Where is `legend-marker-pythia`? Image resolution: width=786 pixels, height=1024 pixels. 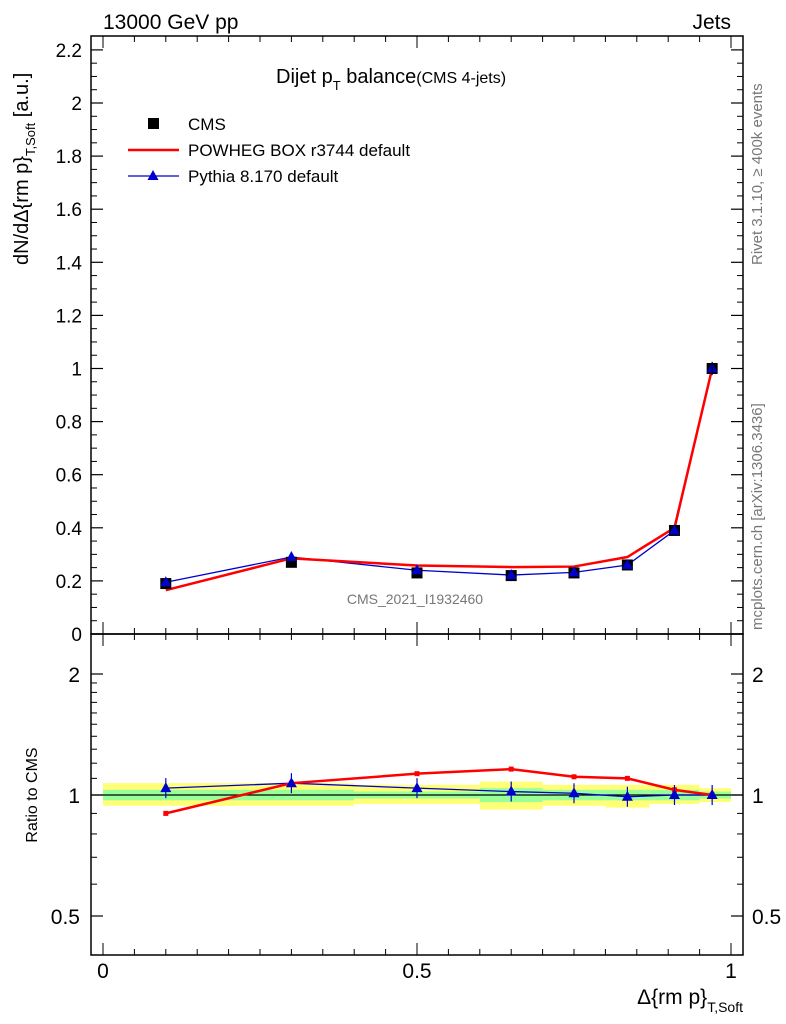 legend-marker-pythia is located at coordinates (153, 175).